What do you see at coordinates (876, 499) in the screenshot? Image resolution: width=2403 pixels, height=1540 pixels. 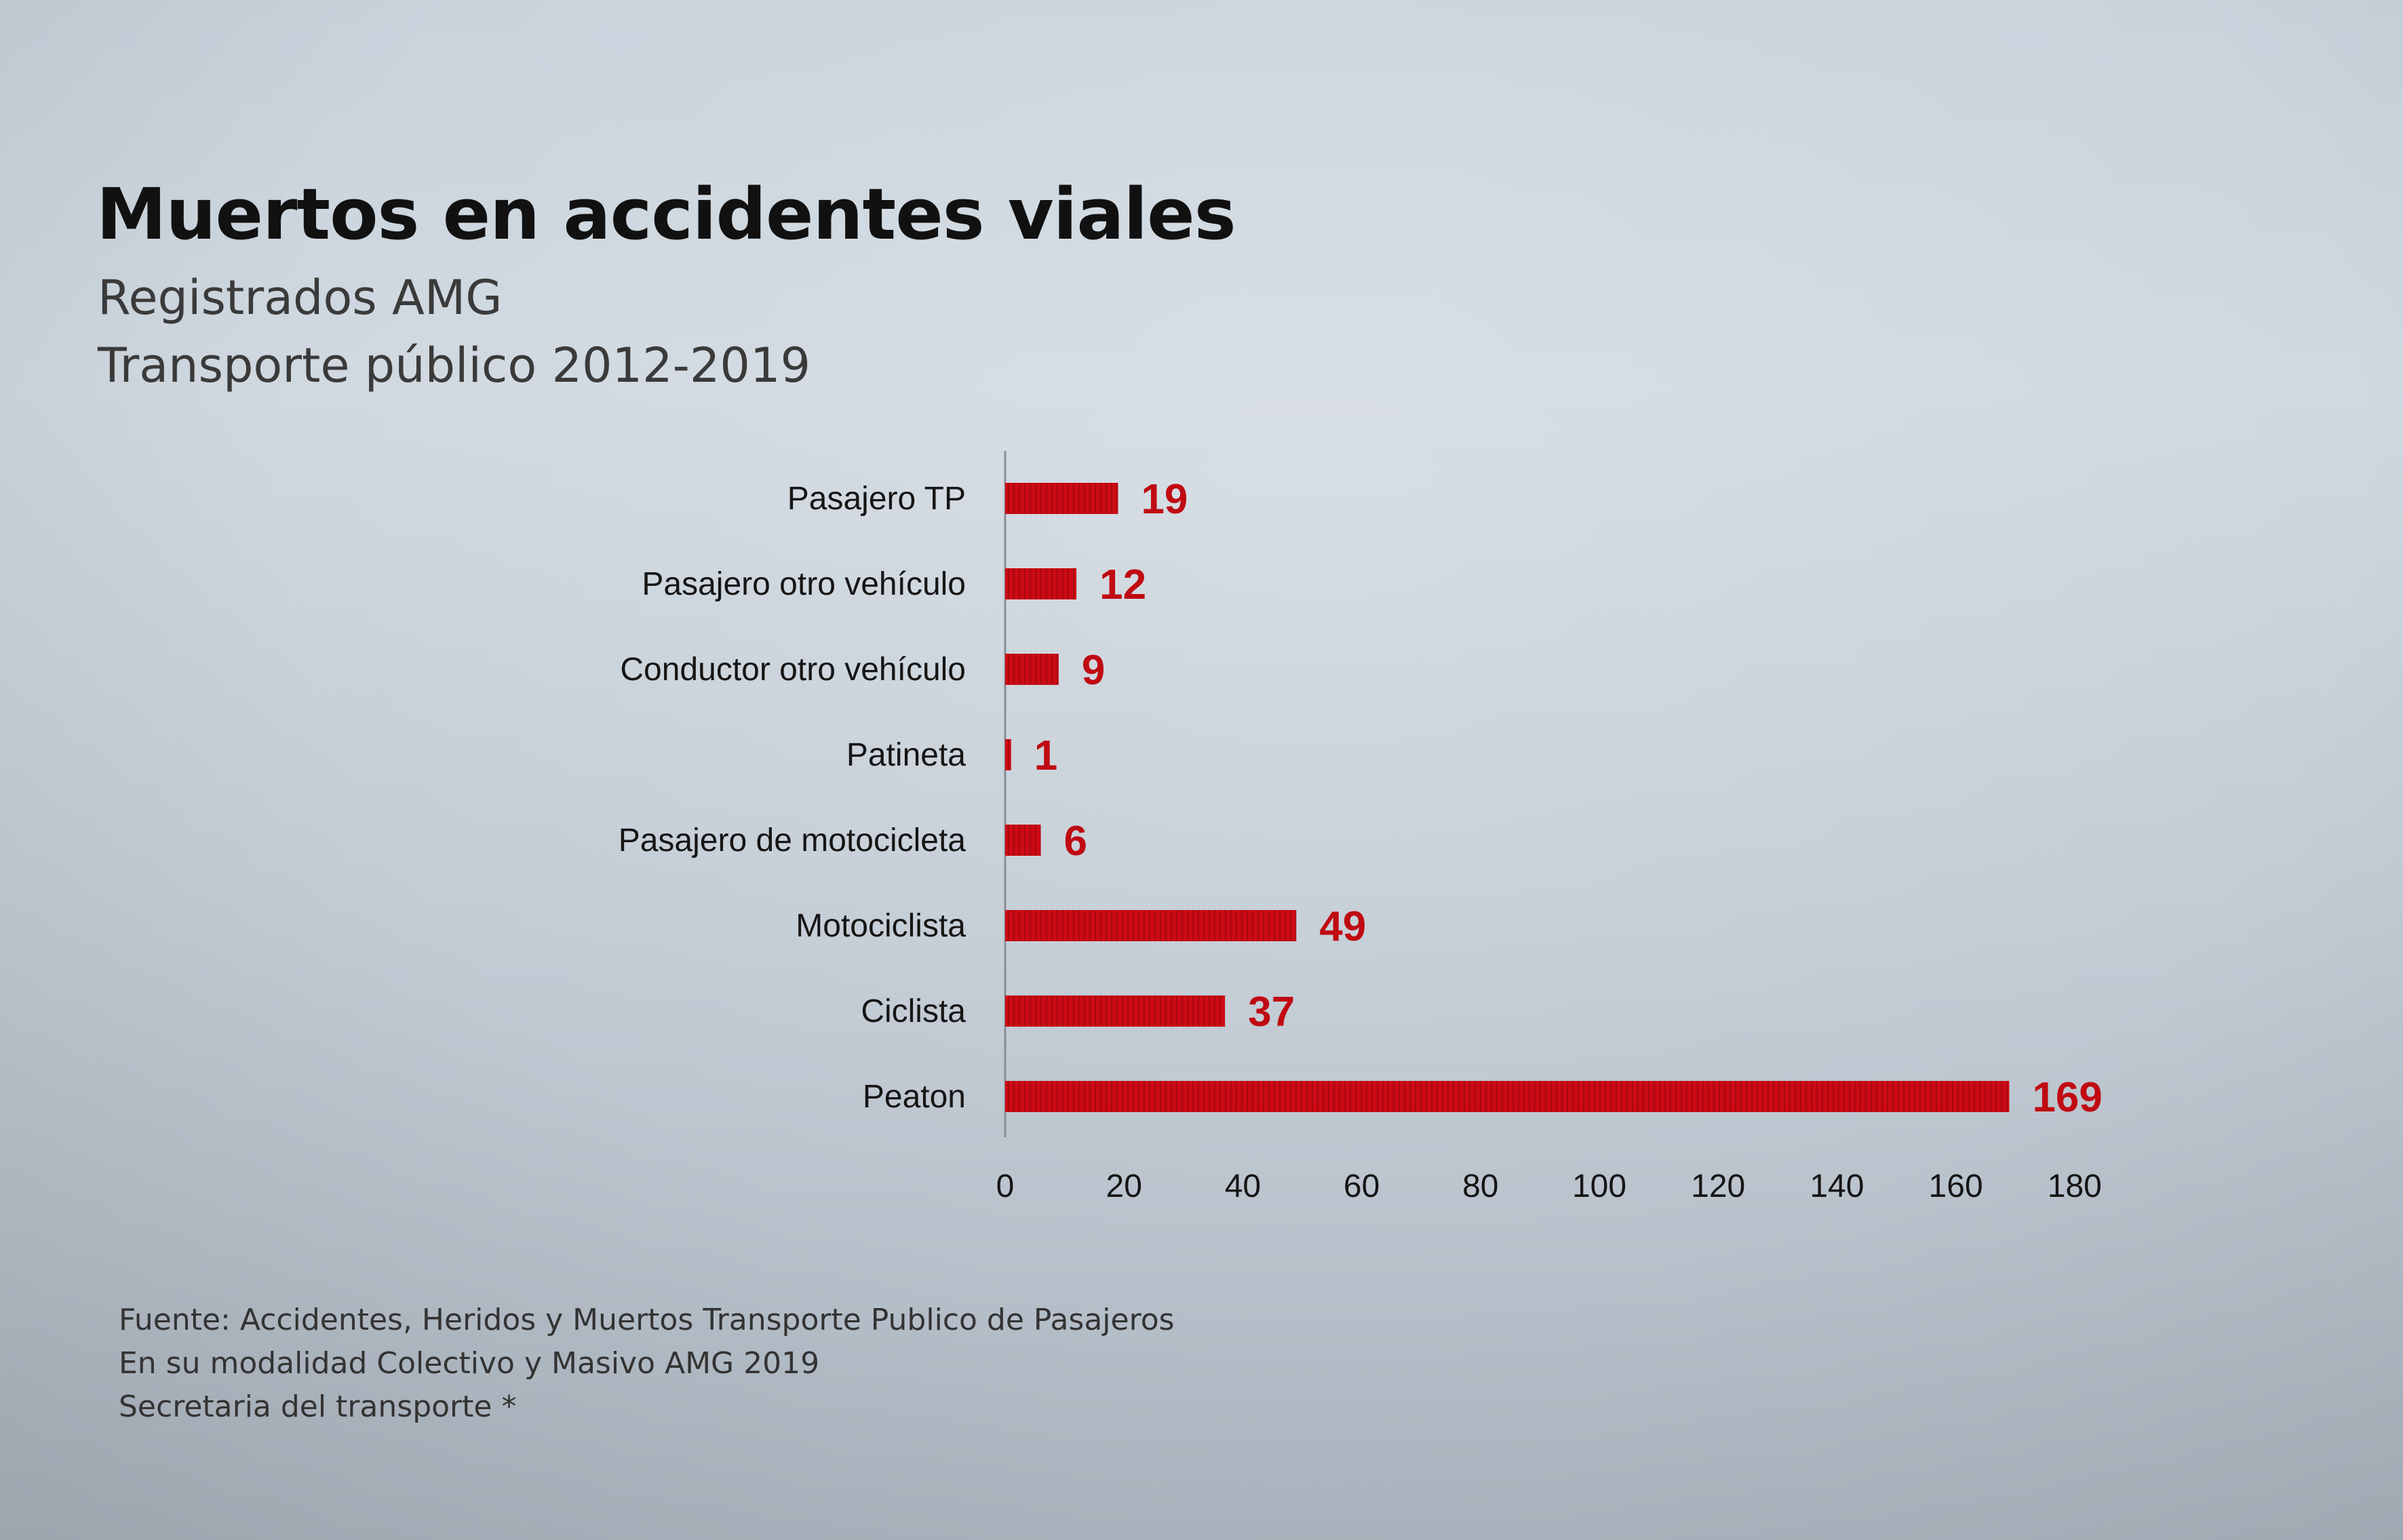 I see `category-label: Pasajero TP` at bounding box center [876, 499].